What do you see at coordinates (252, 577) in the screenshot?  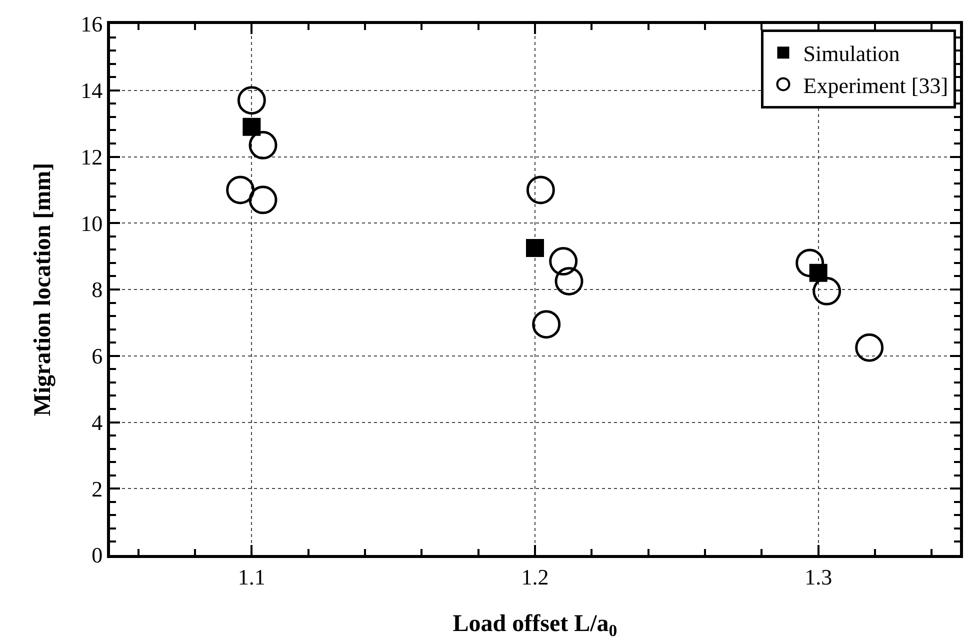 I see `x-tick-label: 1.1` at bounding box center [252, 577].